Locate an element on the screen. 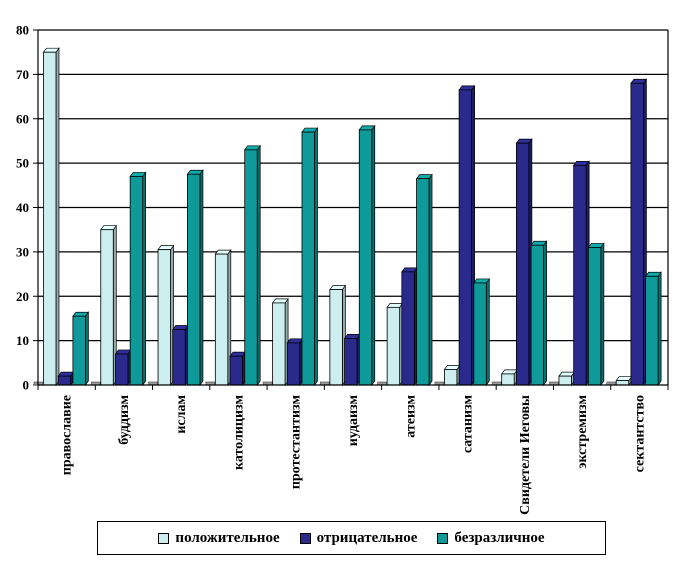  legend-label-negative: отрицательное is located at coordinates (367, 537).